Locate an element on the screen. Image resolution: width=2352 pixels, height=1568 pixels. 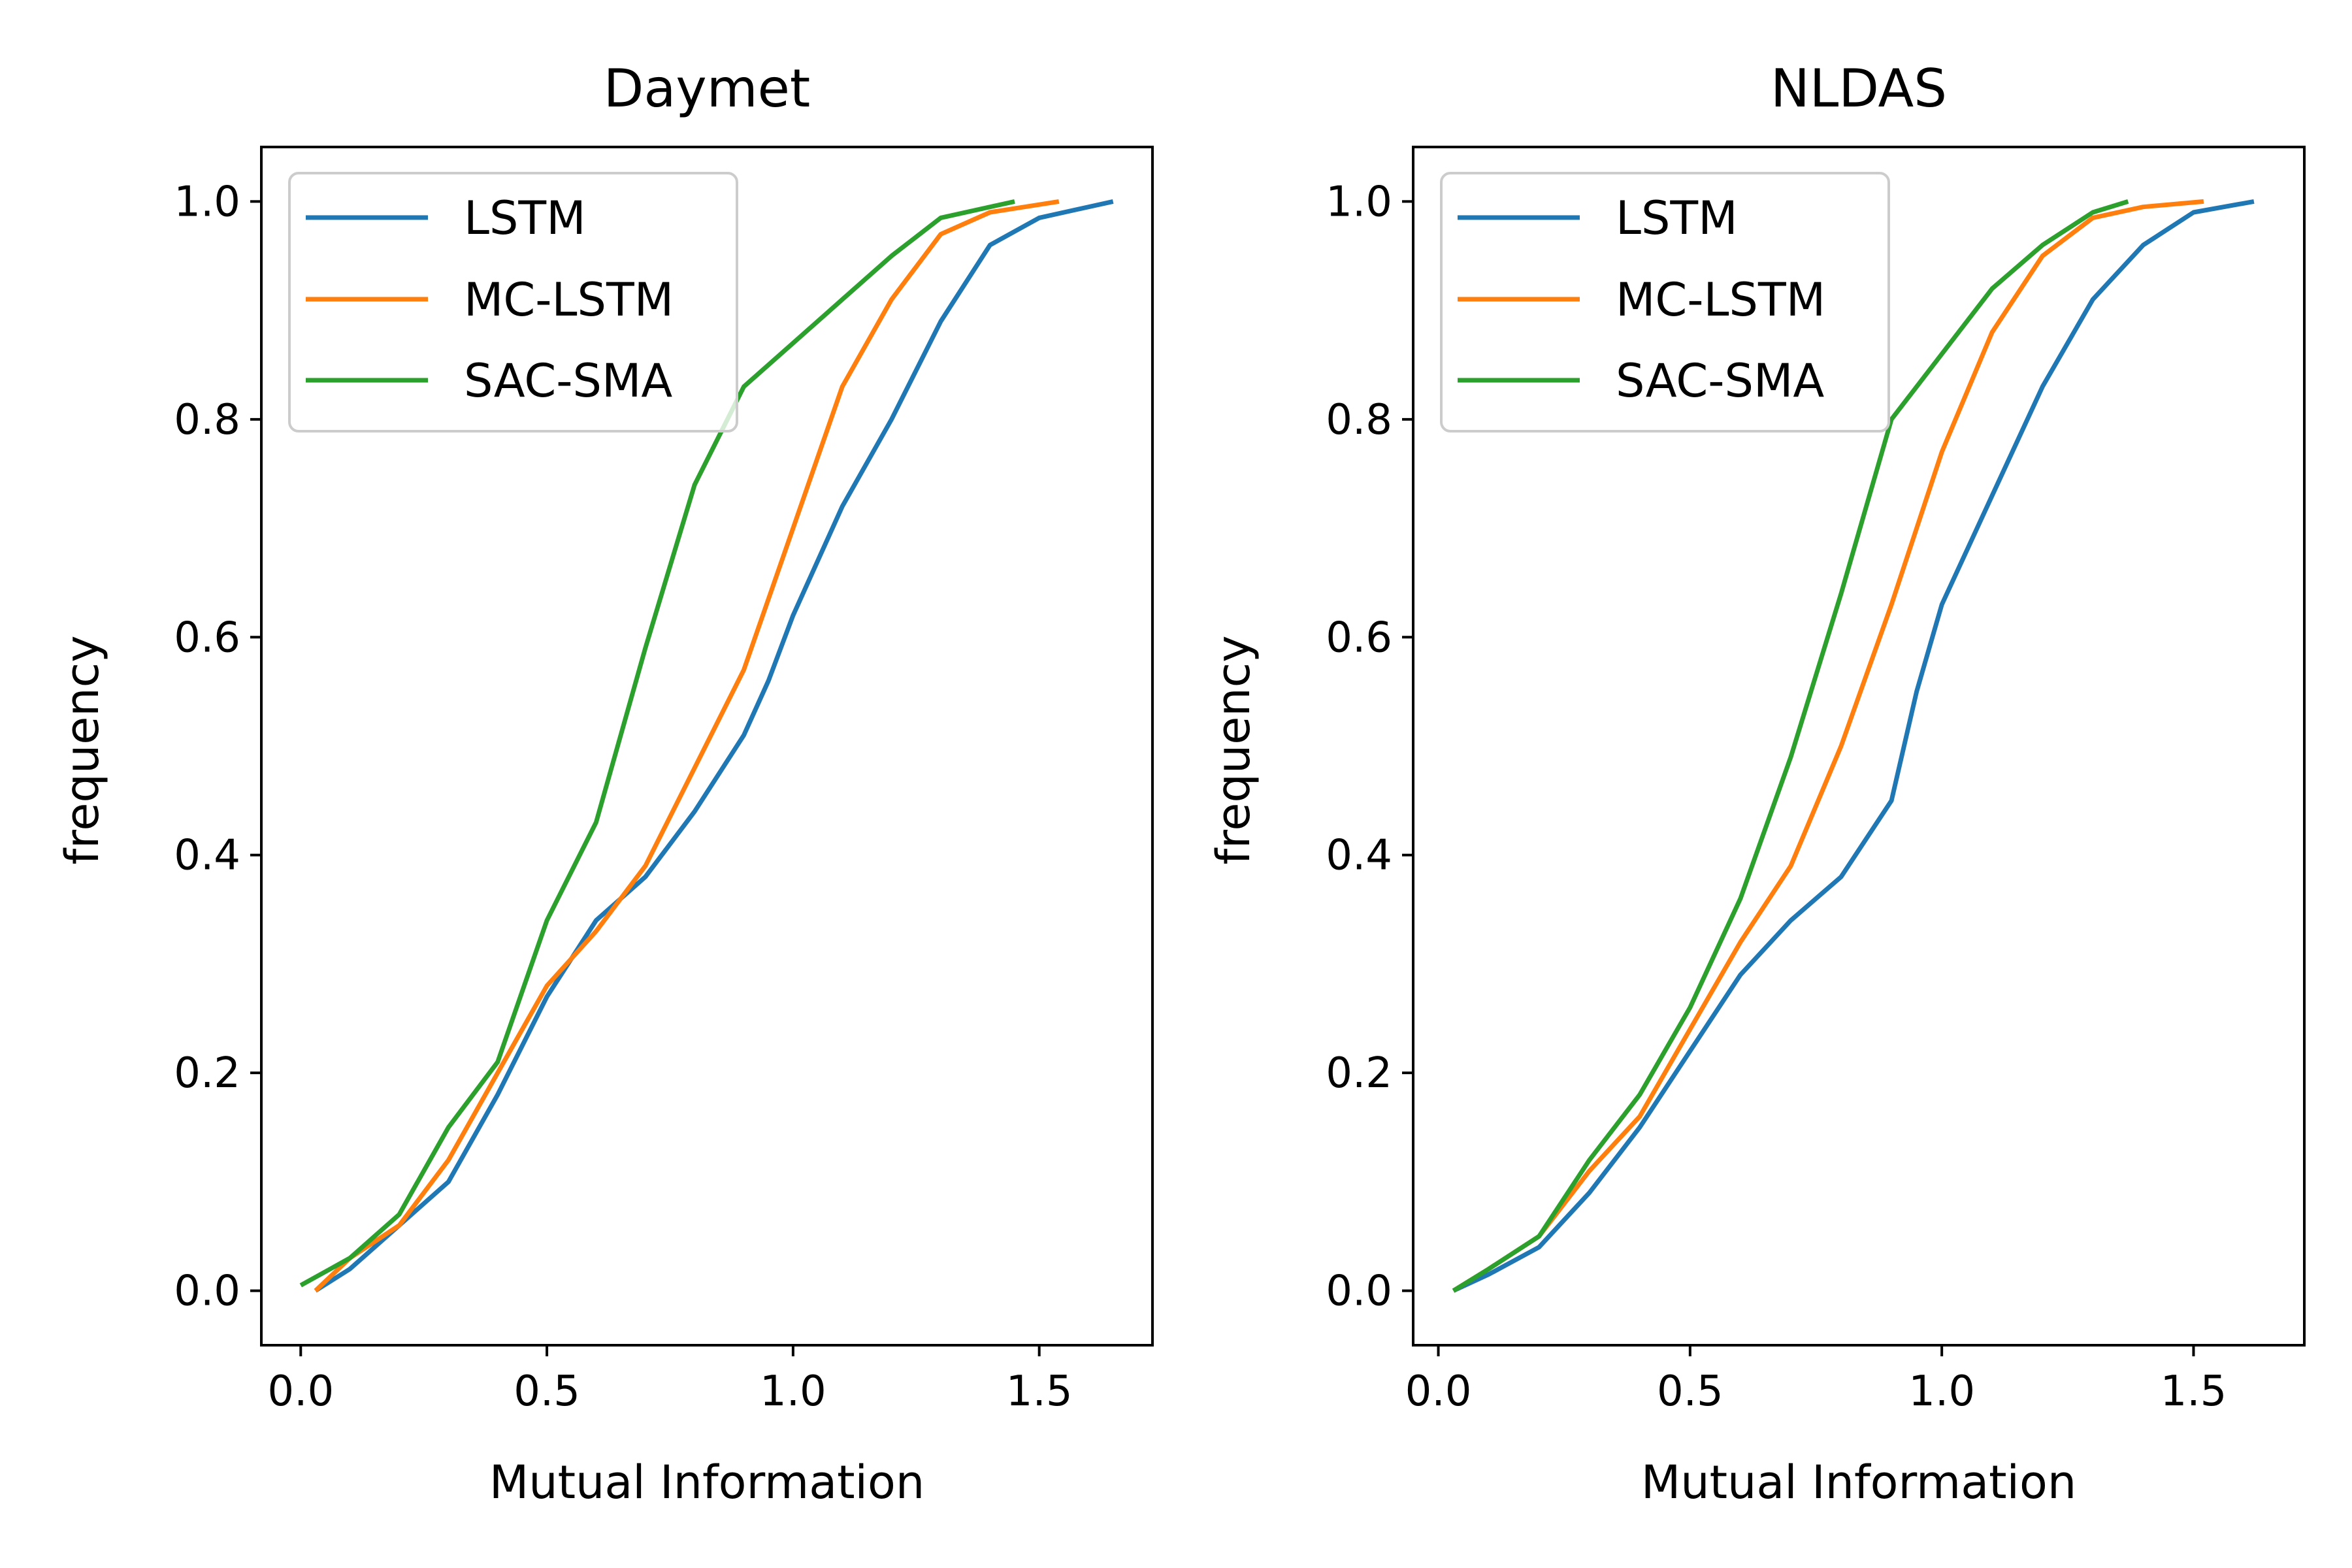
daymet-y-tick-label-2: 0.4 is located at coordinates (207, 856).